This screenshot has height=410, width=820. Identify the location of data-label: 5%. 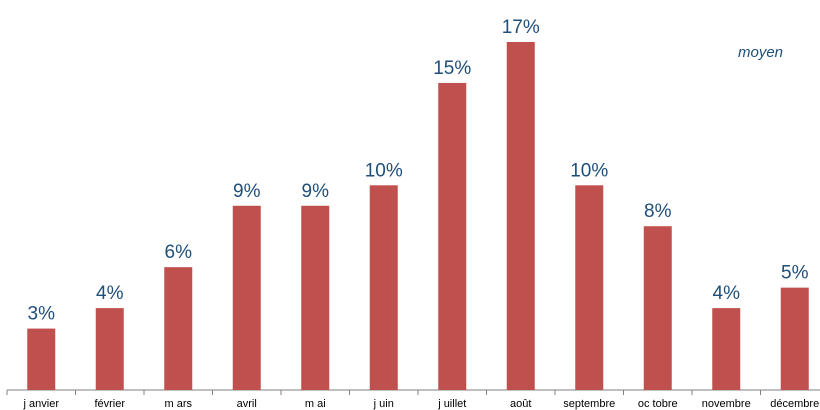
(795, 273).